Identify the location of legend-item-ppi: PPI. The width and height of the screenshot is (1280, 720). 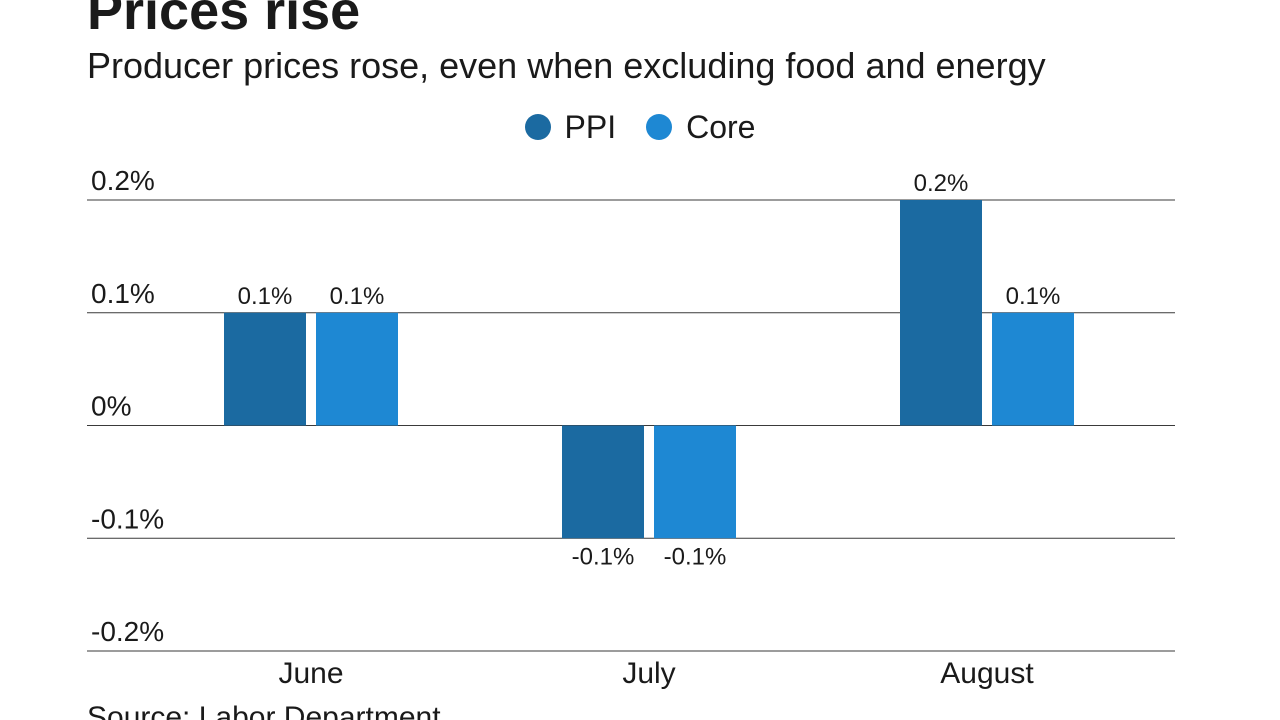
(570, 127).